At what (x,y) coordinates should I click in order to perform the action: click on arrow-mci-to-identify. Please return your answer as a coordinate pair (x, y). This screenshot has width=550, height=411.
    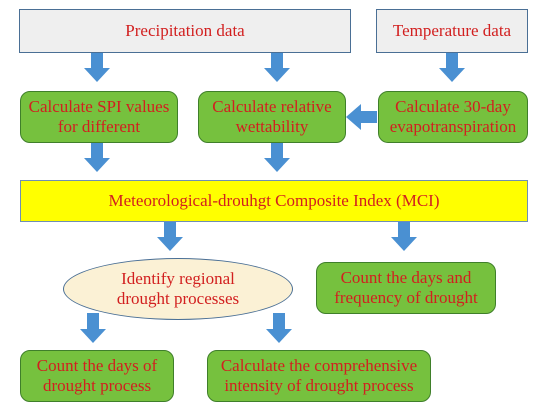
    Looking at the image, I should click on (170, 236).